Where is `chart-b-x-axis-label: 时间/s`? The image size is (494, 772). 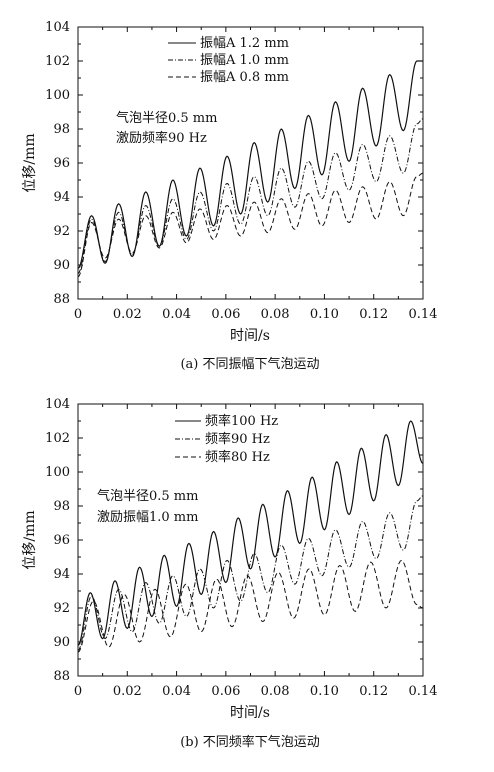 chart-b-x-axis-label: 时间/s is located at coordinates (250, 713).